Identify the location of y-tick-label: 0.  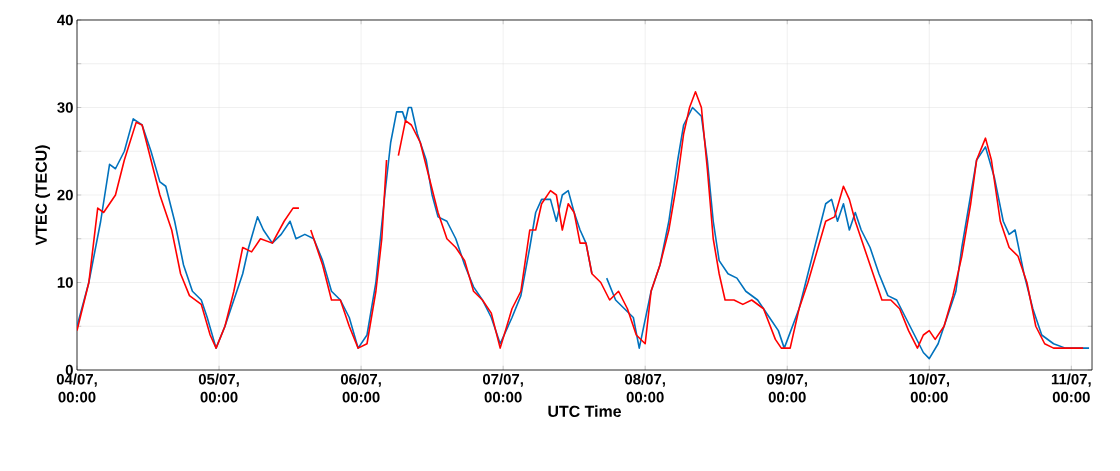
(69, 370).